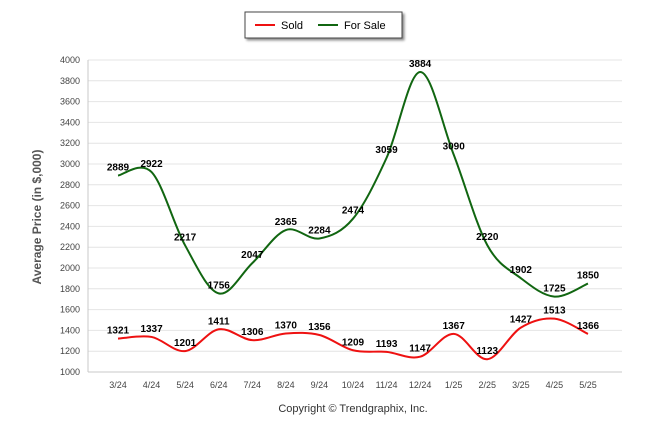 The height and width of the screenshot is (434, 646). Describe the element at coordinates (118, 385) in the screenshot. I see `x-tick-label: 3/24` at that location.